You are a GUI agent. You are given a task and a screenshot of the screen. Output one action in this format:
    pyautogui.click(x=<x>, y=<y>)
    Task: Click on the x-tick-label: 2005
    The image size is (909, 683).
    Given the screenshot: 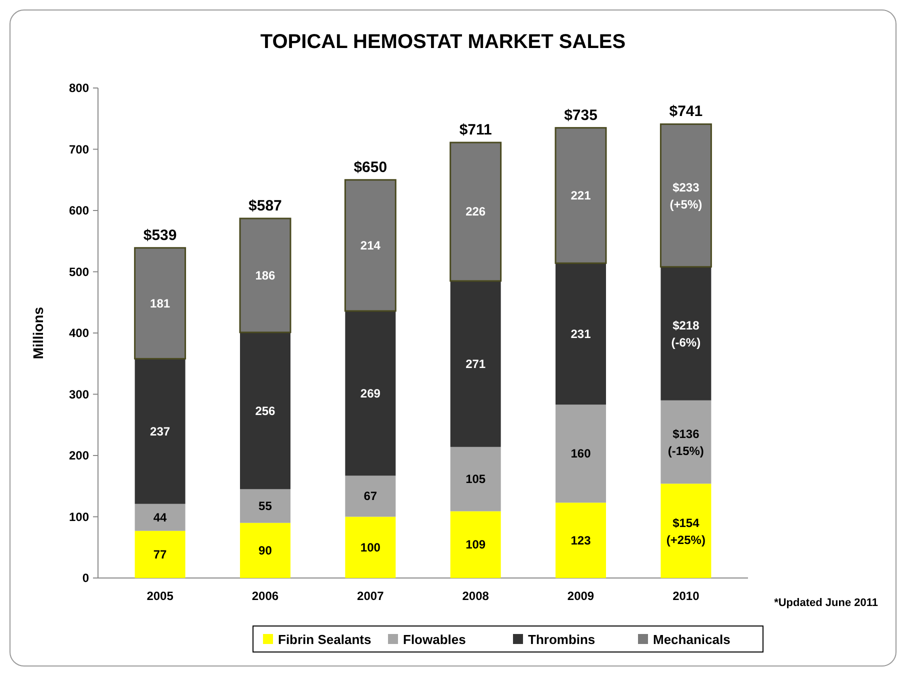 What is the action you would take?
    pyautogui.click(x=160, y=596)
    